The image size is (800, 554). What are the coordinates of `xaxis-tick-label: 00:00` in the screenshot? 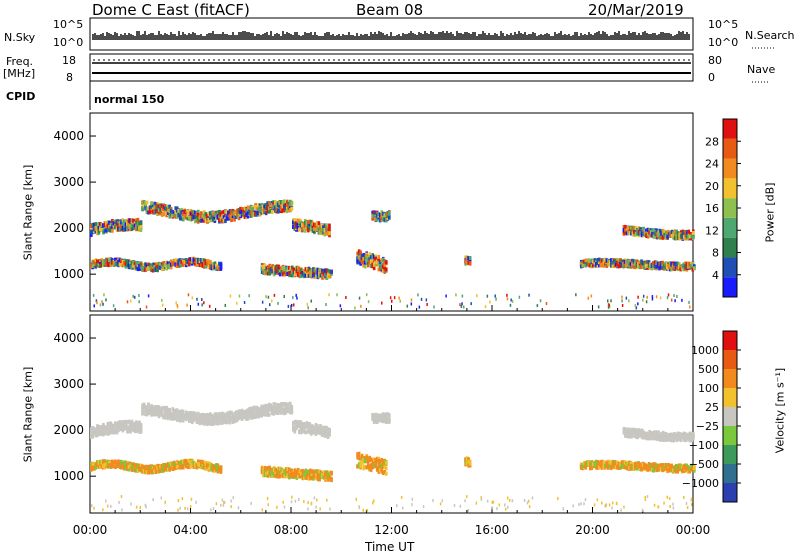 It's located at (693, 530).